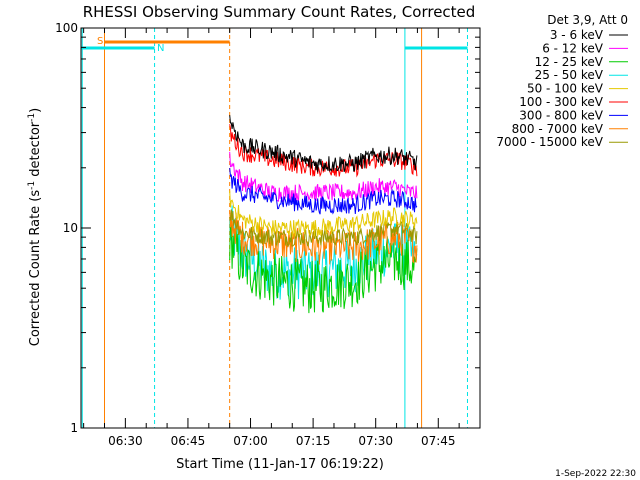 The height and width of the screenshot is (480, 640). I want to click on y-axis-label-part: Corrected Count Rate (s, so click(35, 268).